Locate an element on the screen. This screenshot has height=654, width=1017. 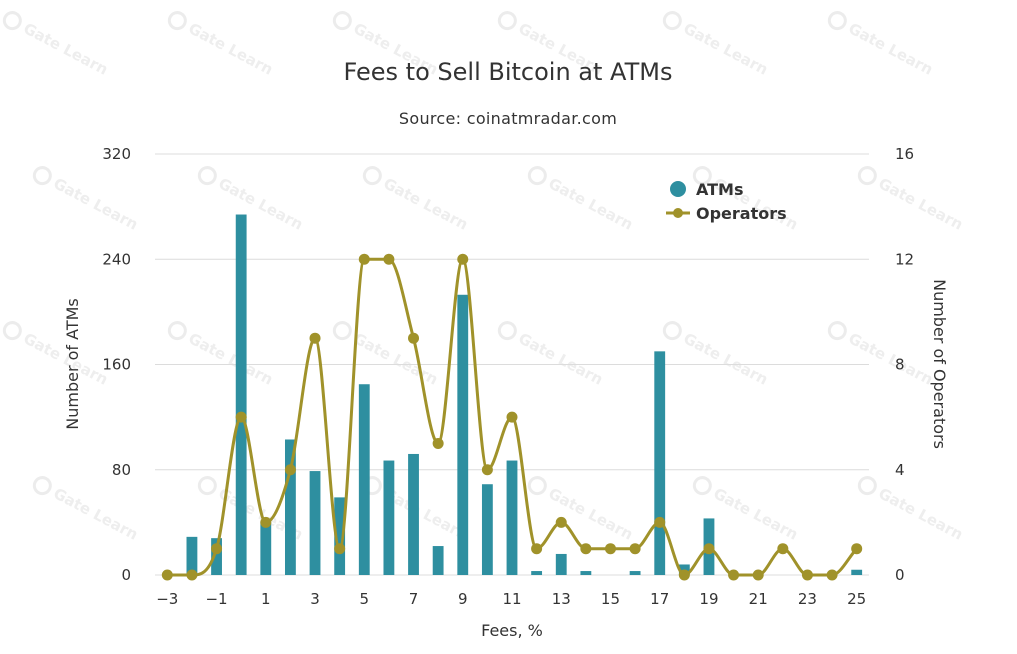
legend-atms-label: ATMs is located at coordinates (720, 189).